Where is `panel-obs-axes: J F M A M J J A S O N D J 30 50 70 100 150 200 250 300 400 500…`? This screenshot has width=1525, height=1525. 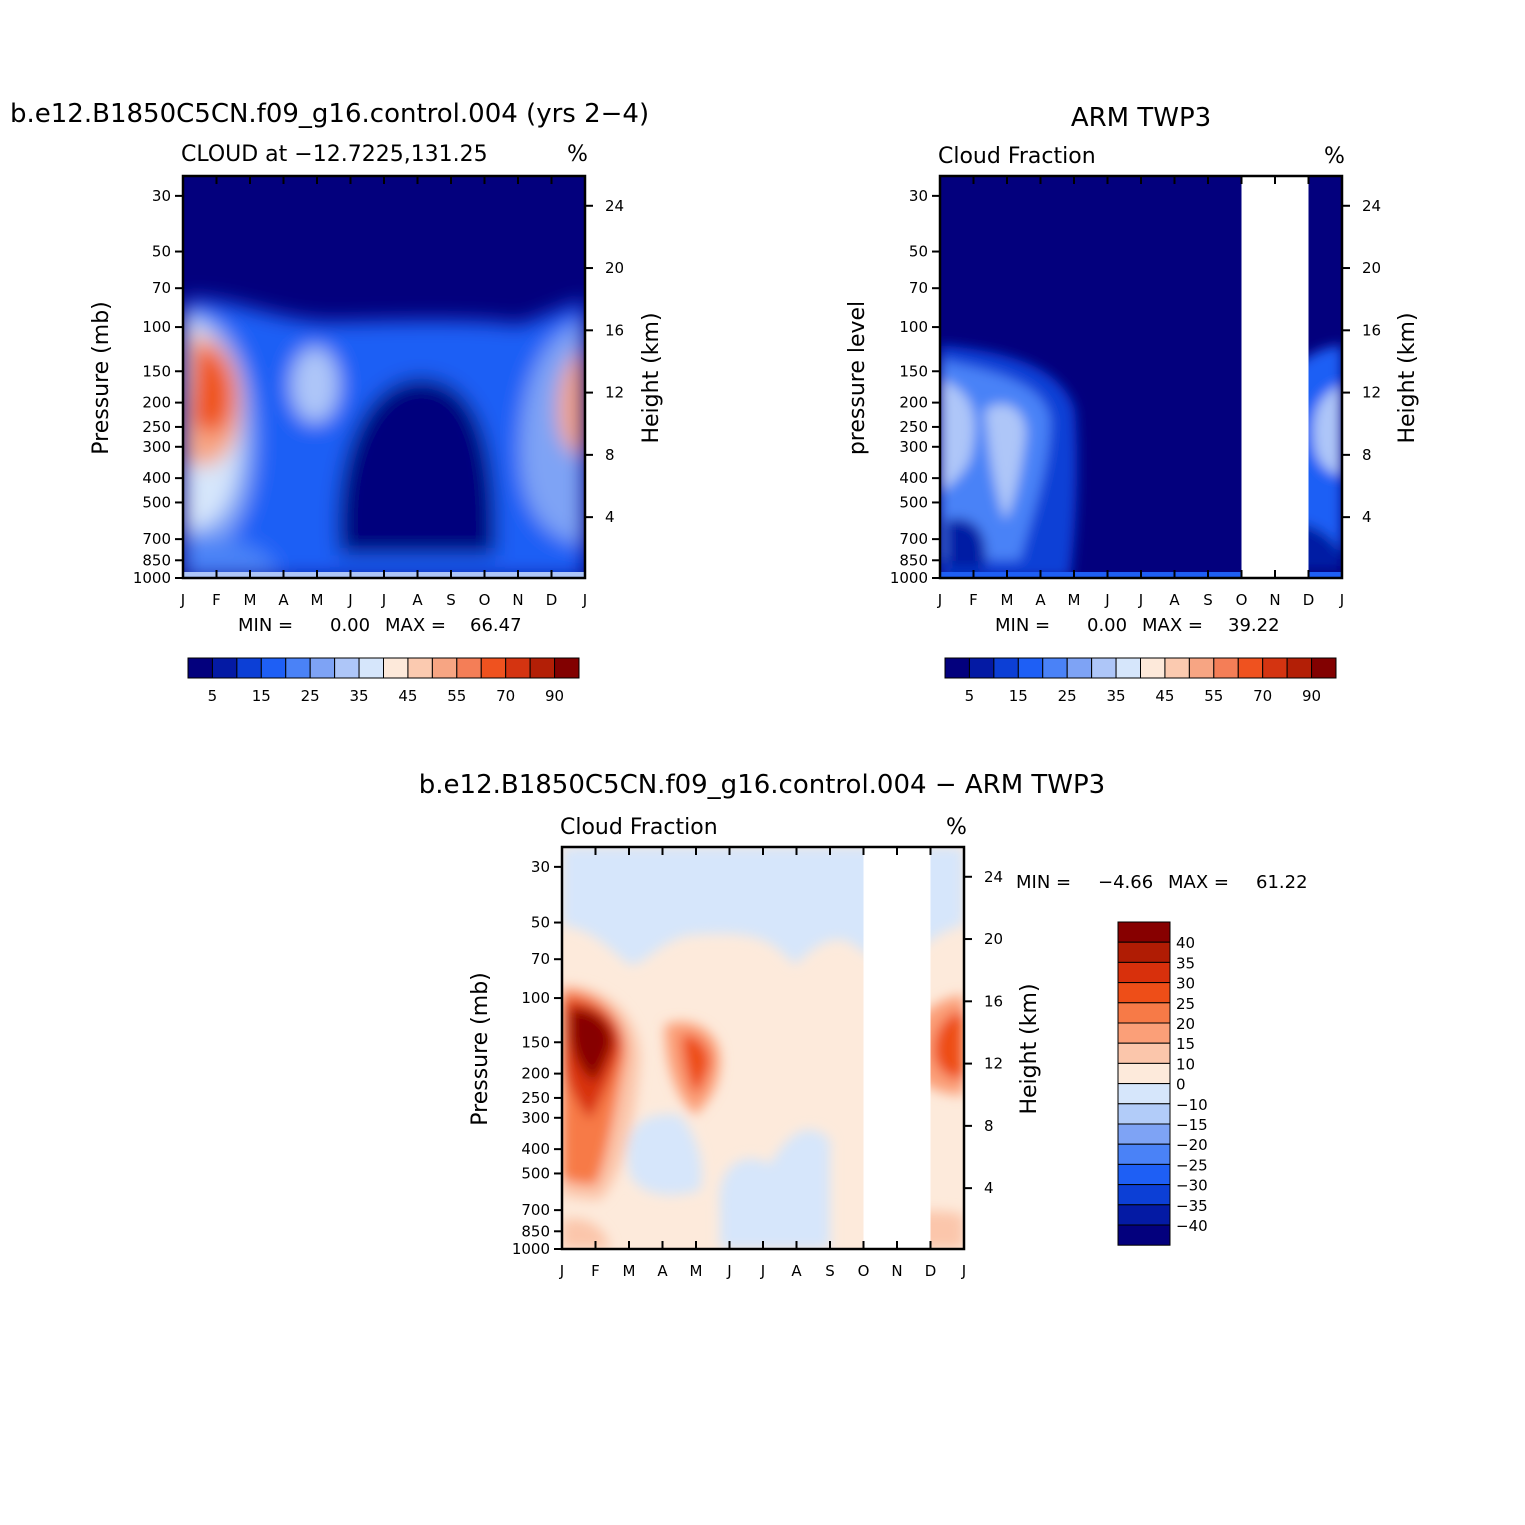
panel-obs-axes: J F M A M J J A S O N D J 30 50 70 100 150 200 250 300 400 500… is located at coordinates (1135, 392).